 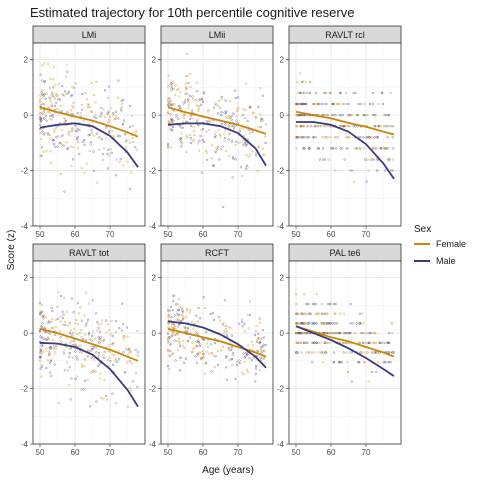 What do you see at coordinates (89, 145) in the screenshot?
I see `trajectory-male` at bounding box center [89, 145].